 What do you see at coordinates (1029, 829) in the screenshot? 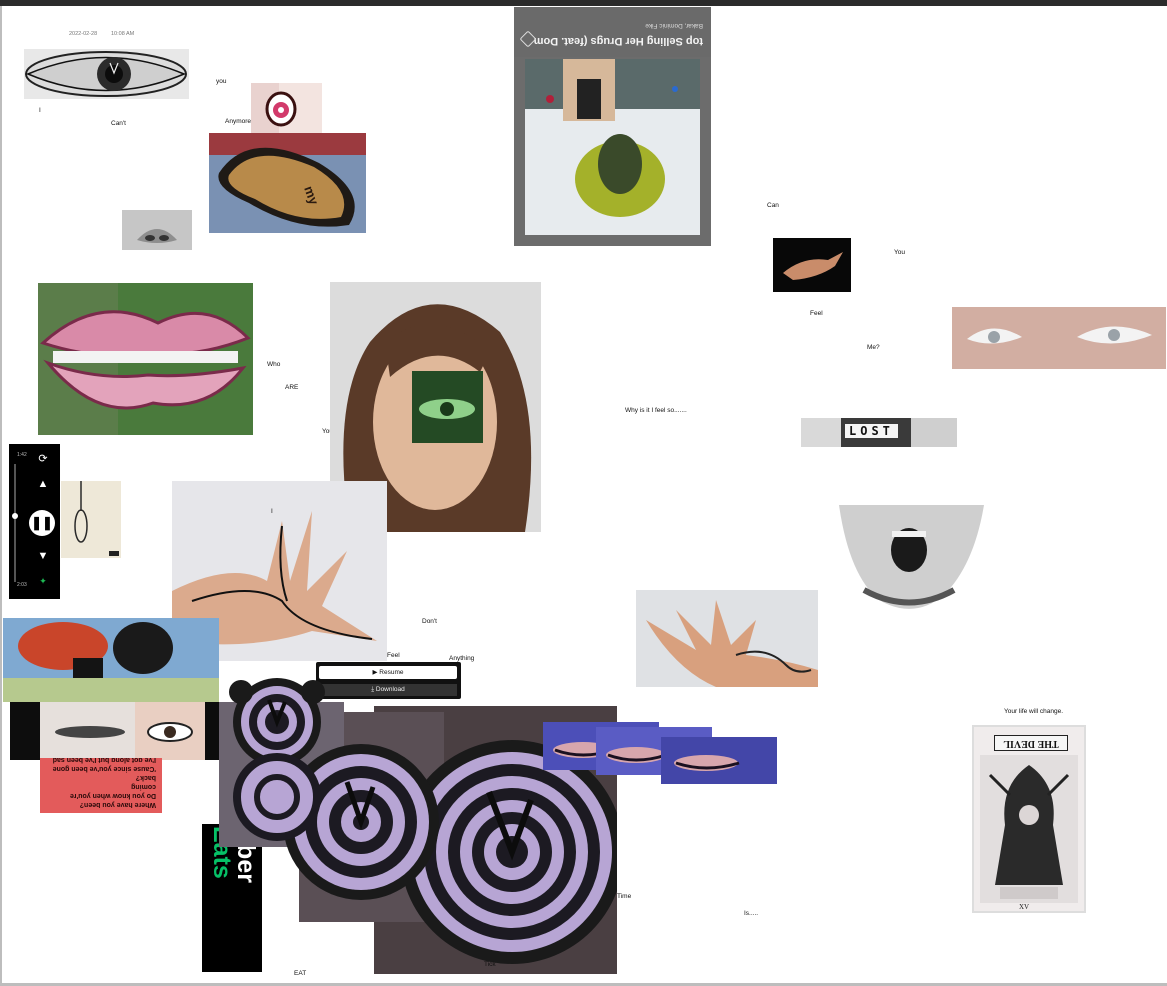
I see `tarot-illustration` at bounding box center [1029, 829].